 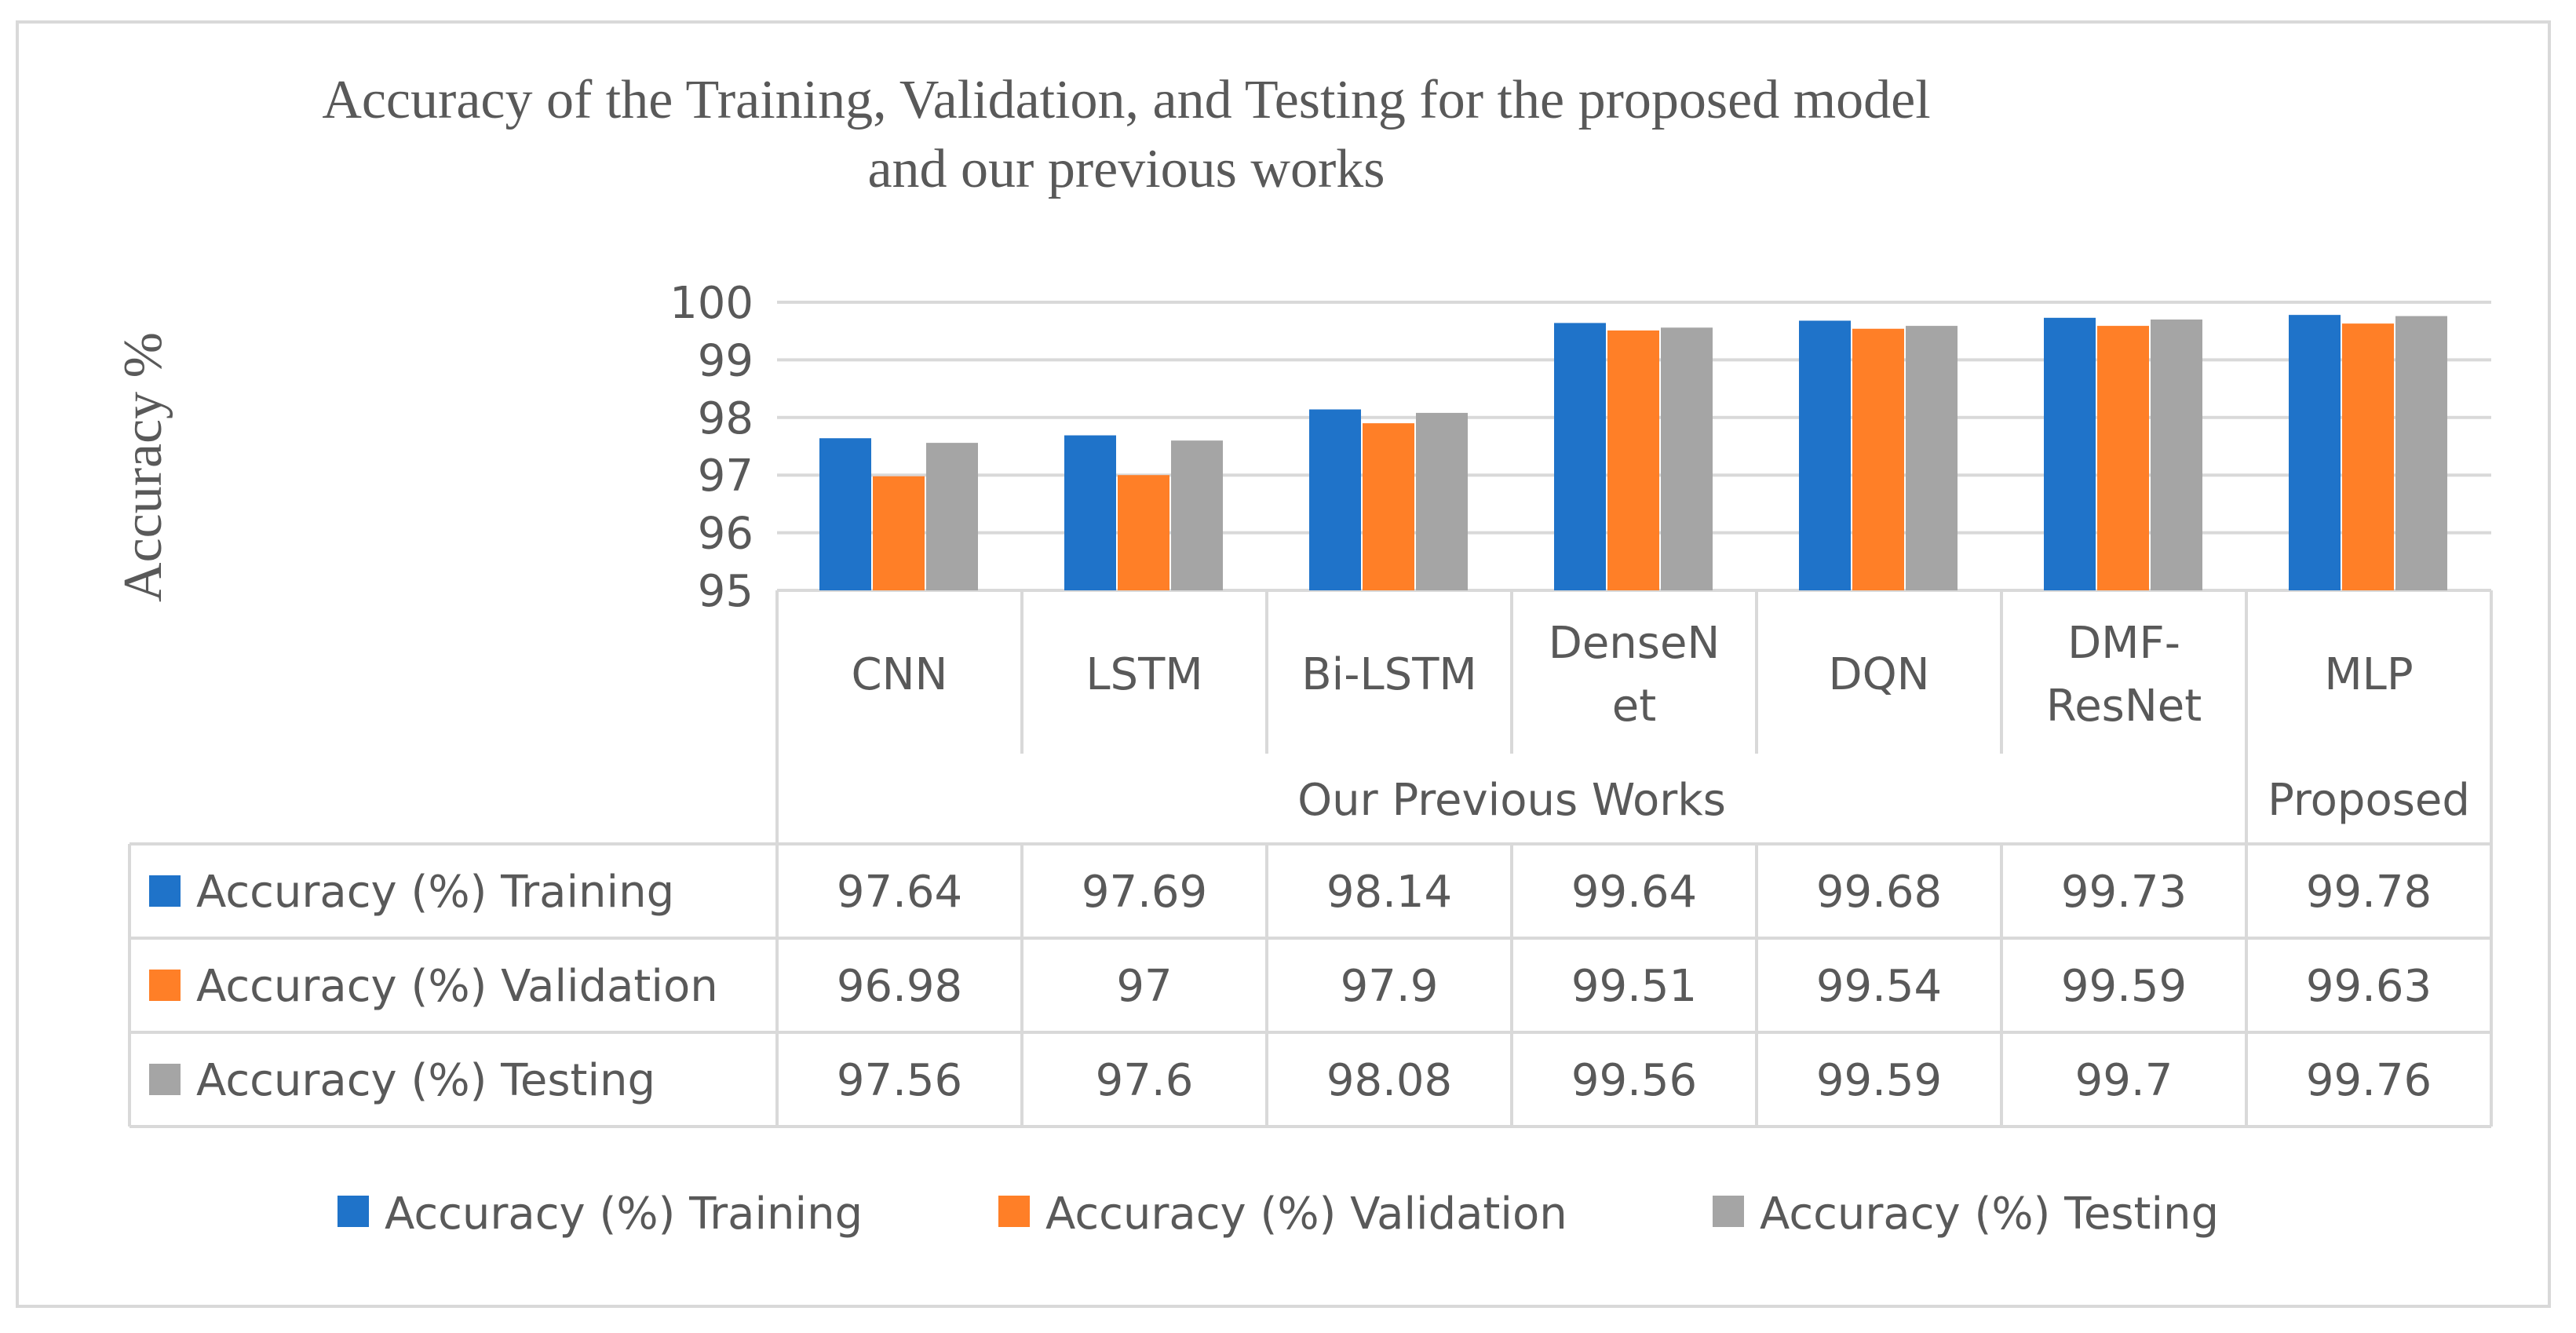 I want to click on category-label: et, so click(x=1634, y=707).